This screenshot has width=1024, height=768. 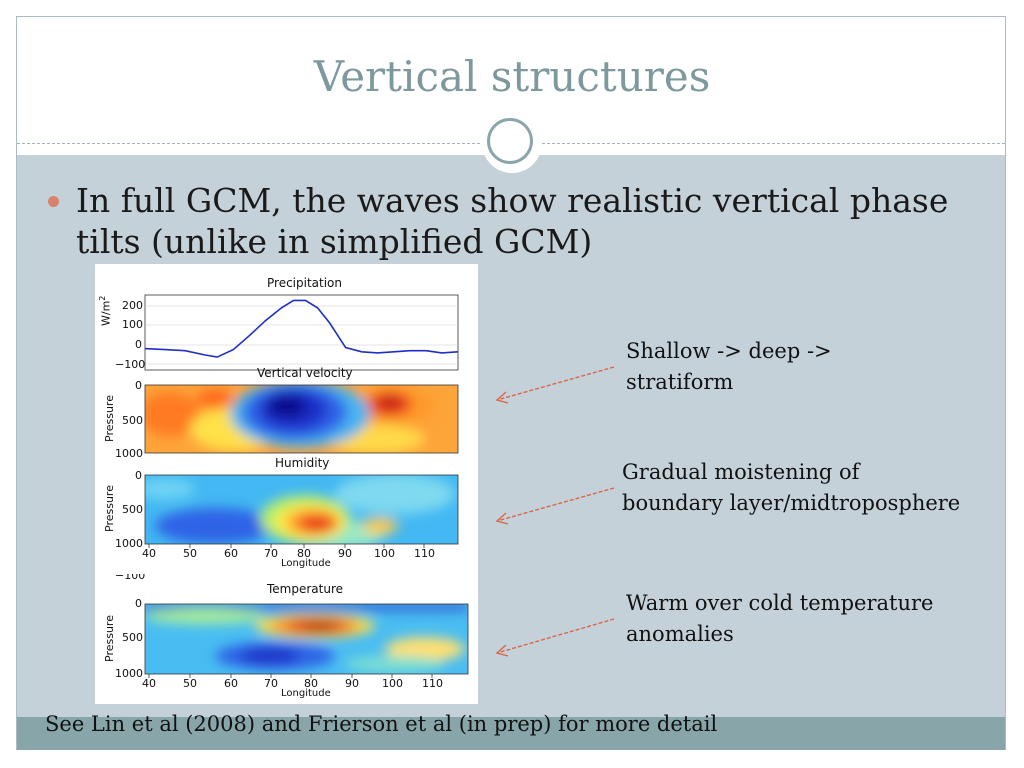 What do you see at coordinates (392, 683) in the screenshot?
I see `temperature-xtick-100: 100` at bounding box center [392, 683].